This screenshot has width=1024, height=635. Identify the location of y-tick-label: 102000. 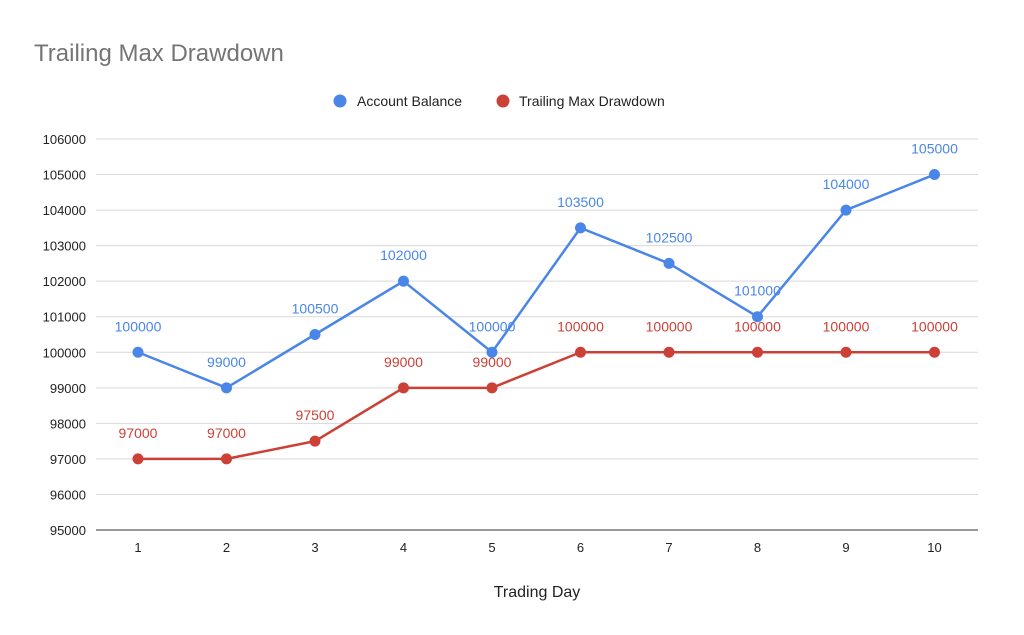
(64, 281).